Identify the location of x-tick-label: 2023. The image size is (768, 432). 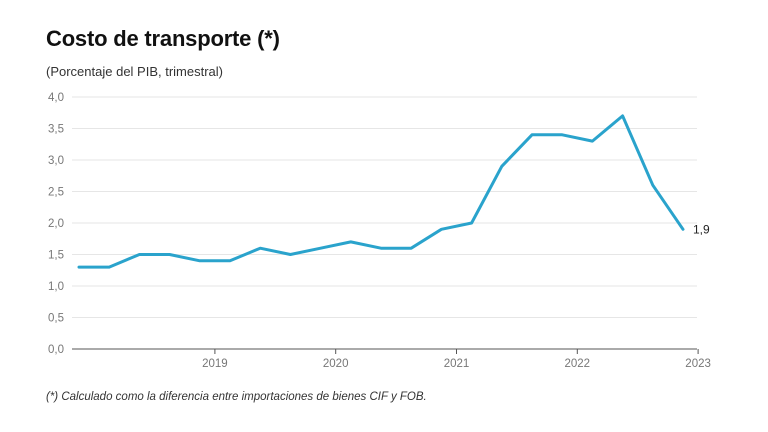
(698, 364).